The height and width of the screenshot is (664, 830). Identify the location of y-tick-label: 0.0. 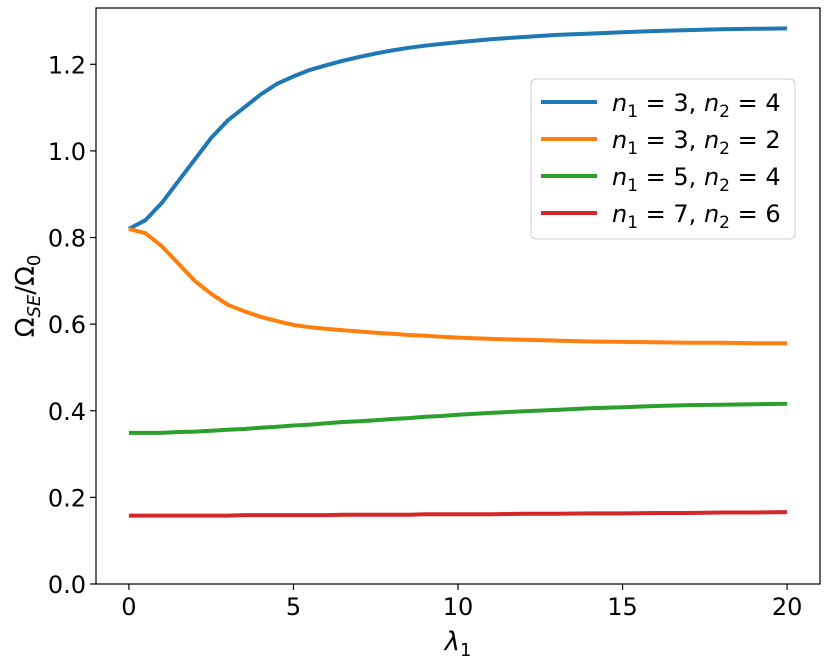
(67, 585).